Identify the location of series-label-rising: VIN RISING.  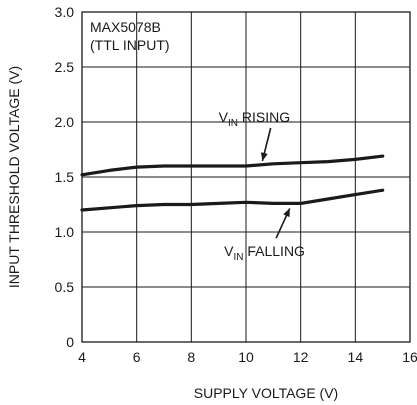
(254, 119).